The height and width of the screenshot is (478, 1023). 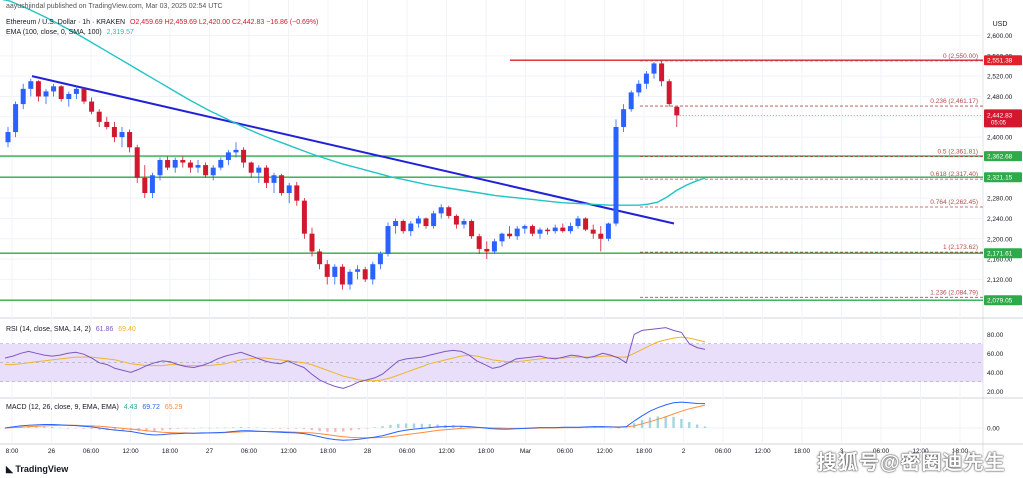 What do you see at coordinates (62, 407) in the screenshot?
I see `macd-legend-label: MACD (12, 26, close, 9, EMA, EMA)` at bounding box center [62, 407].